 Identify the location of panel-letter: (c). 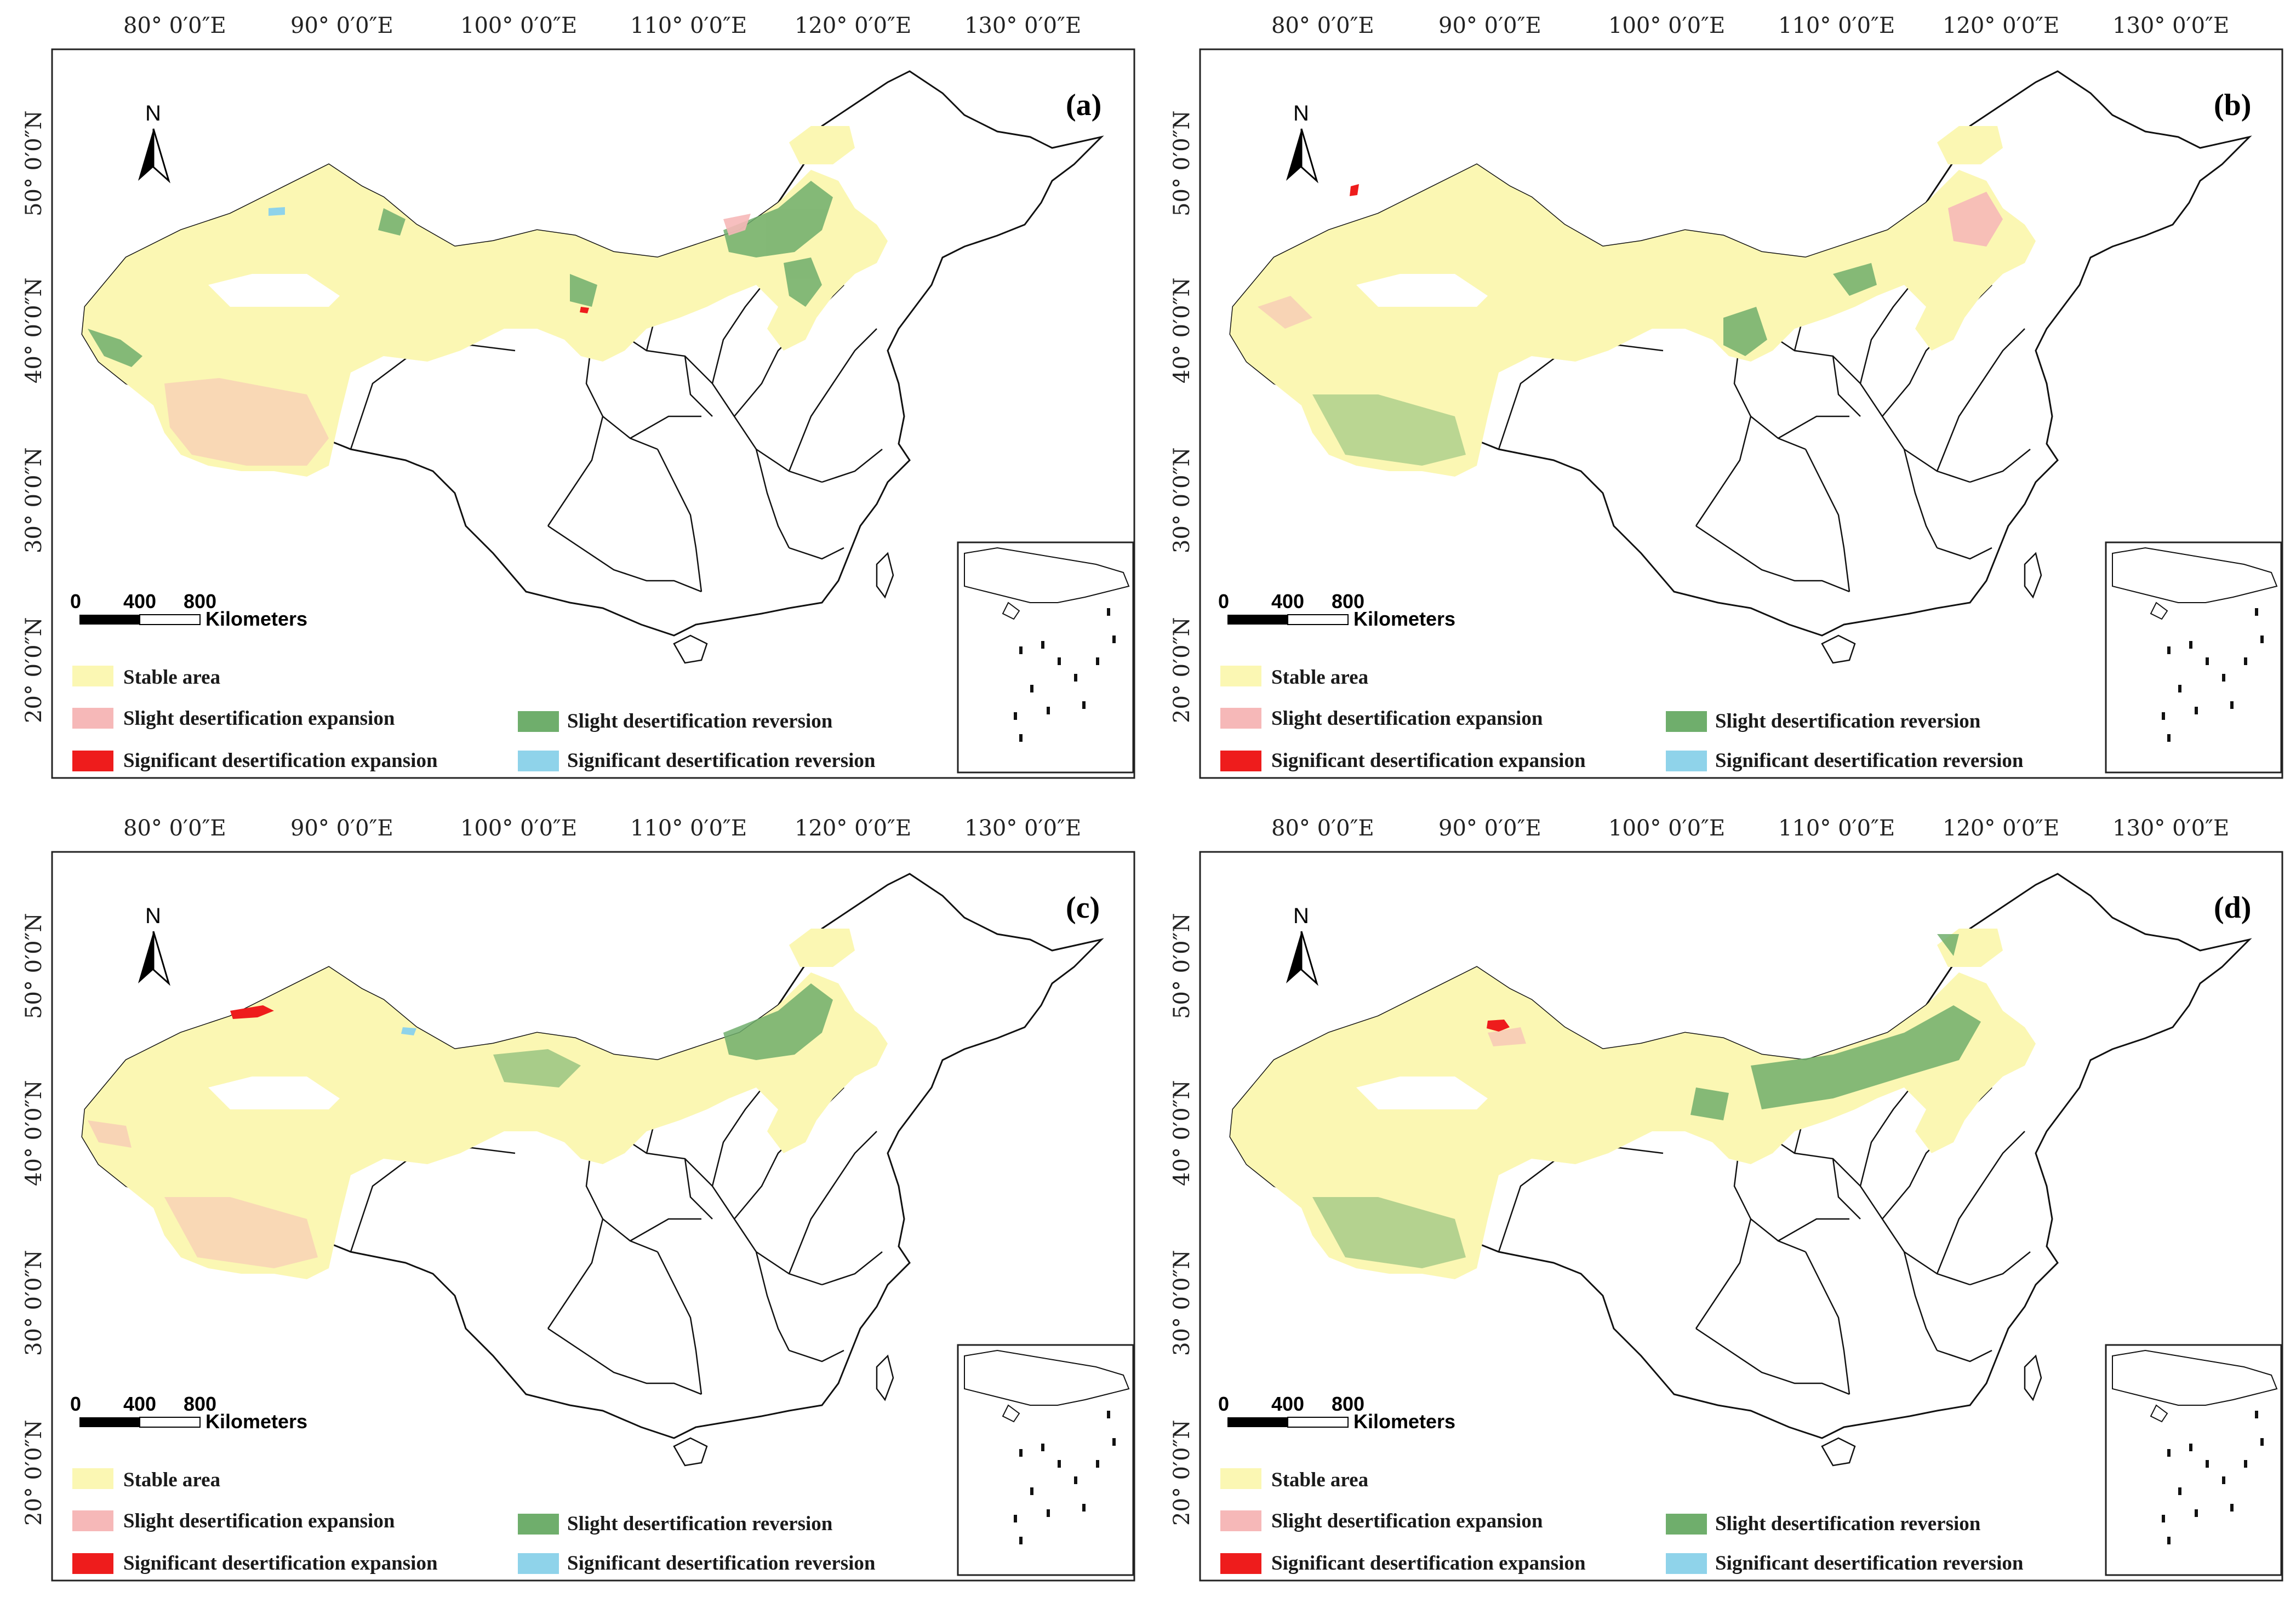
(1083, 908).